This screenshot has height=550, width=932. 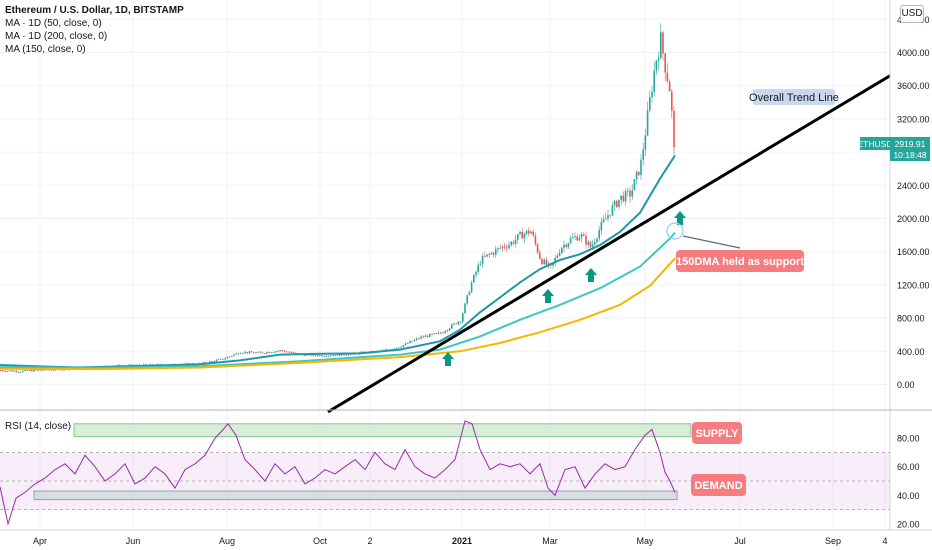 What do you see at coordinates (362, 462) in the screenshot?
I see `rsi-zones` at bounding box center [362, 462].